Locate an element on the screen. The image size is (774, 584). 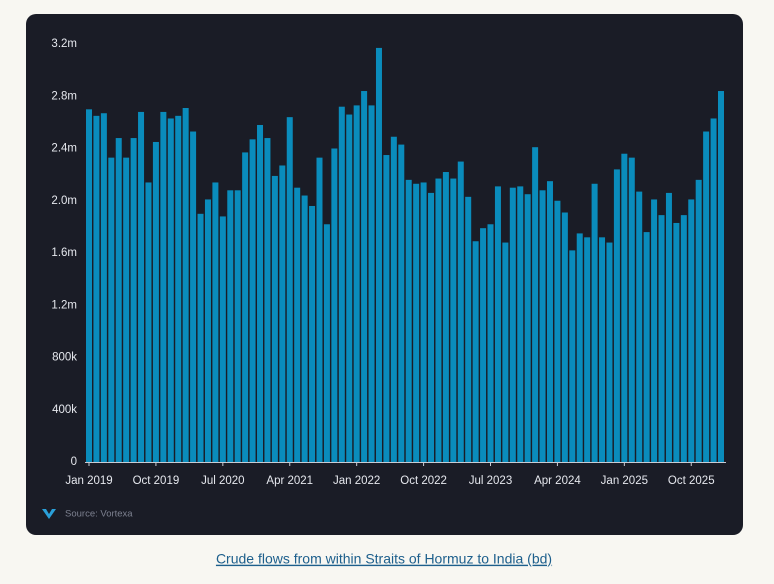
y-tick-label: 2.4m is located at coordinates (64, 149).